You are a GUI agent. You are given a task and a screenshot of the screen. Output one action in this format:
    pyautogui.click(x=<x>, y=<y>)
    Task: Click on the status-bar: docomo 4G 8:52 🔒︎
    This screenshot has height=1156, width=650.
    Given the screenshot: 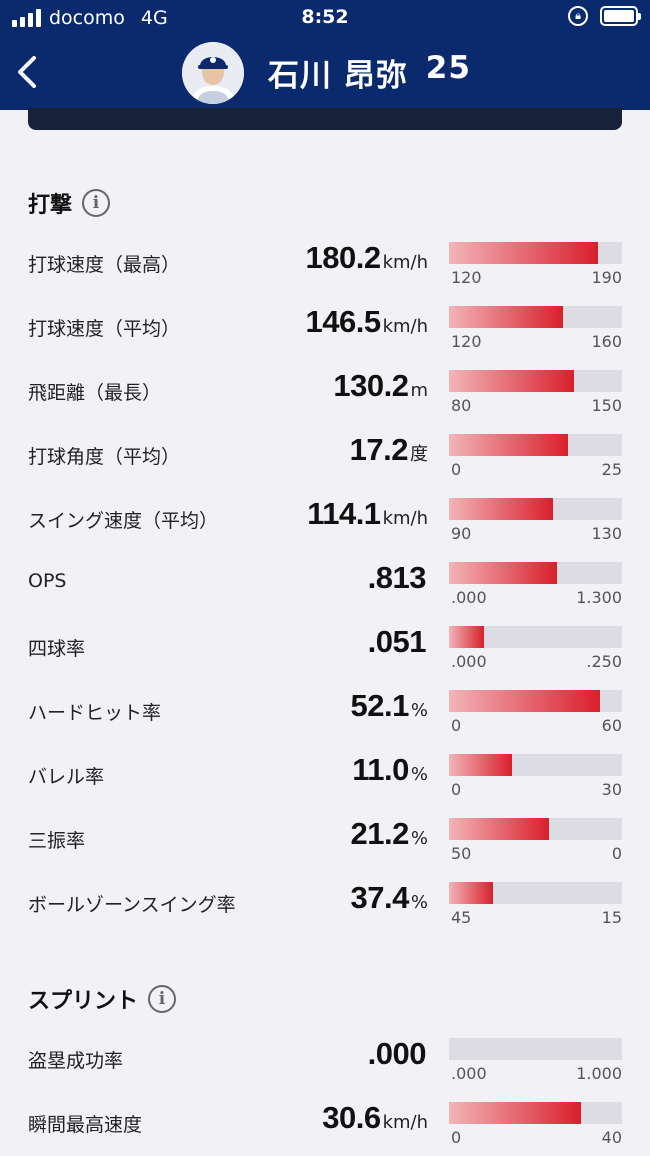 What is the action you would take?
    pyautogui.click(x=325, y=18)
    